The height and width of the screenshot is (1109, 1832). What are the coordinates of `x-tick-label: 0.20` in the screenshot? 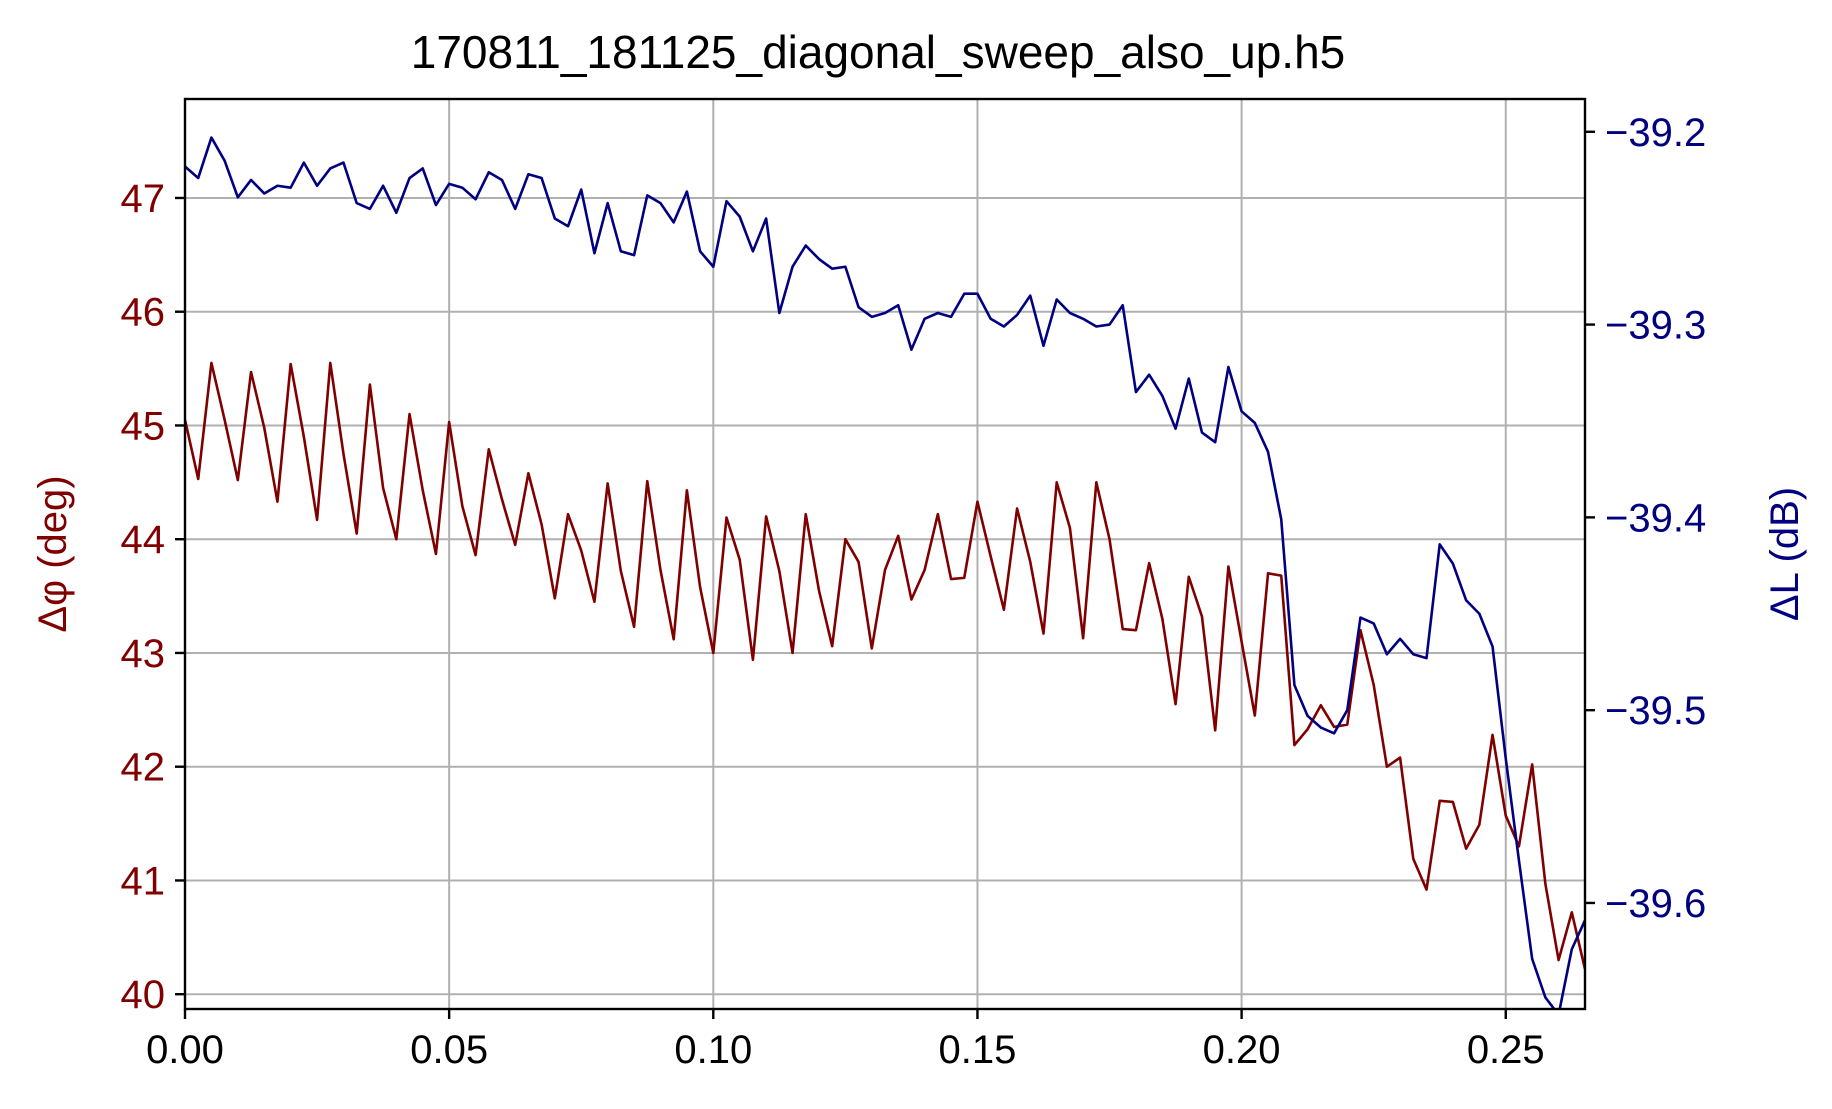 It's located at (1242, 1050).